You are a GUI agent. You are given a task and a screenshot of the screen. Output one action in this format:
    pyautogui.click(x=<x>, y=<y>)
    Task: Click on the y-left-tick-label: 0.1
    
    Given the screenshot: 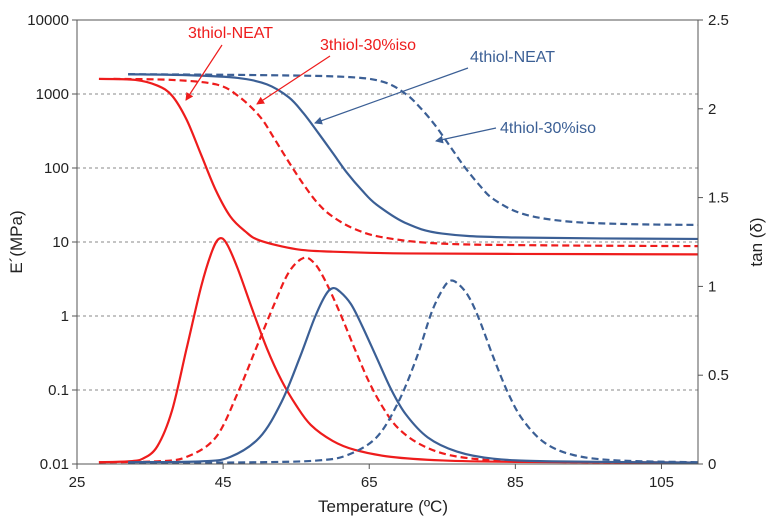 What is the action you would take?
    pyautogui.click(x=58, y=390)
    